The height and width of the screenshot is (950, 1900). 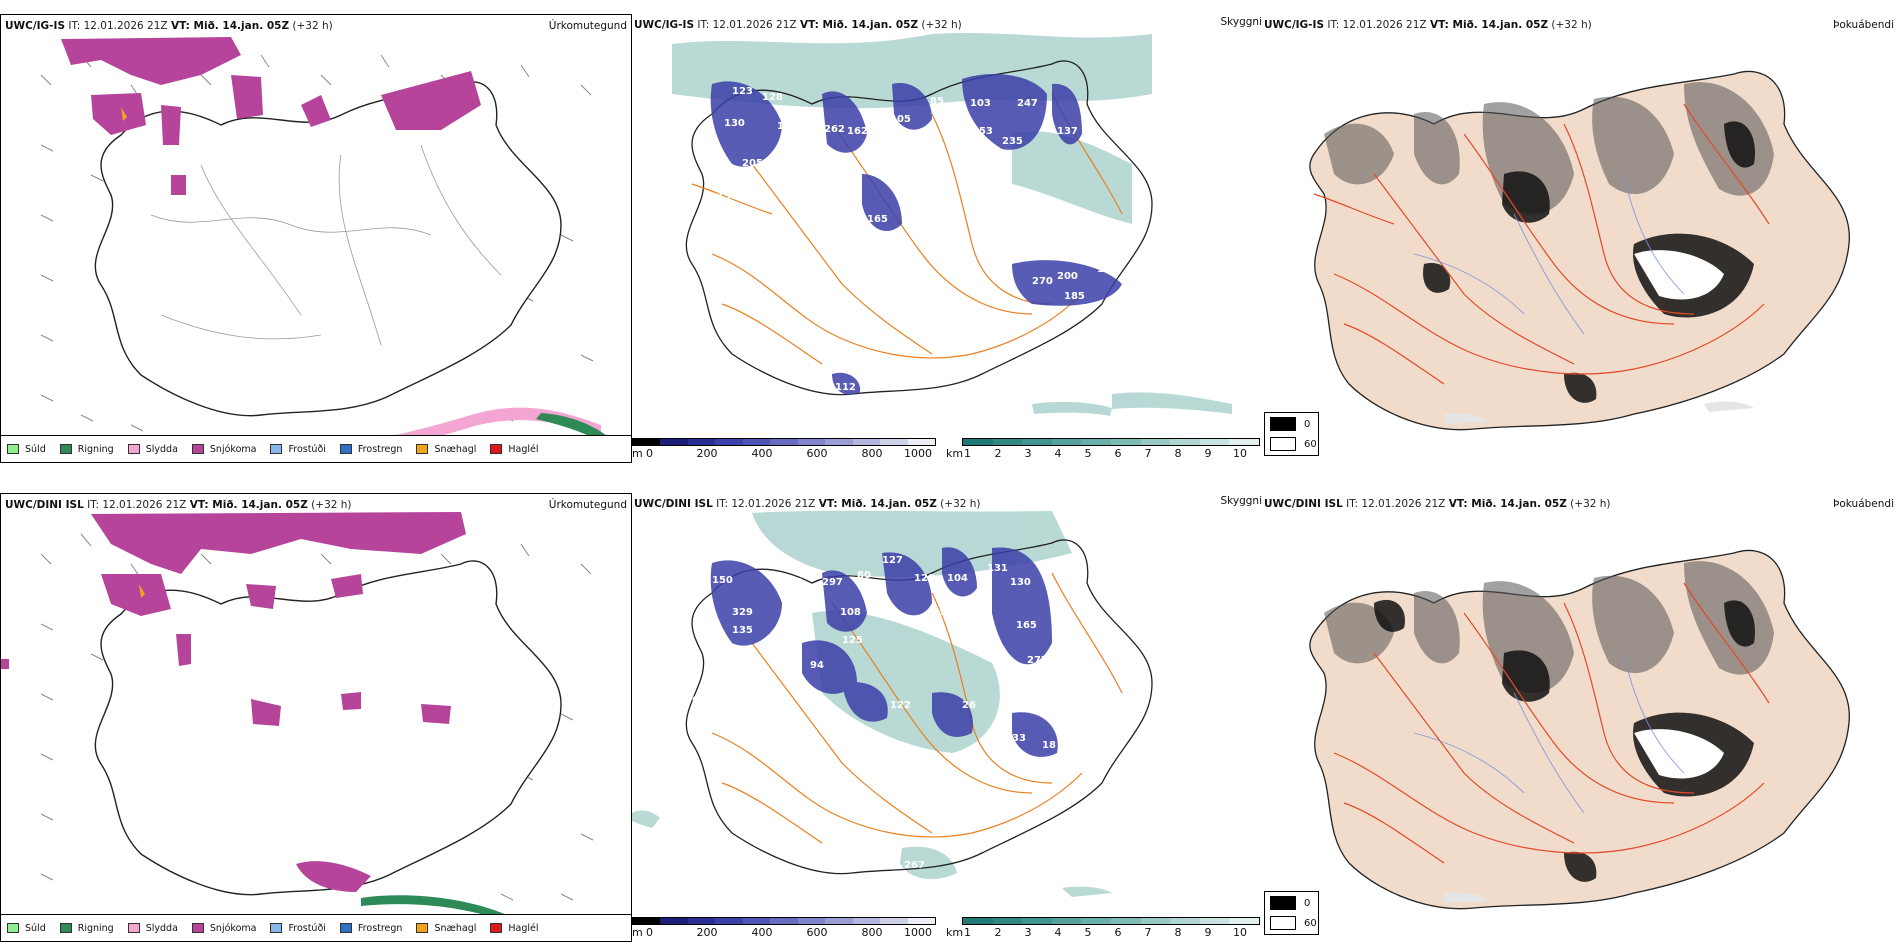 What do you see at coordinates (717, 231) in the screenshot?
I see `vis-value: 101` at bounding box center [717, 231].